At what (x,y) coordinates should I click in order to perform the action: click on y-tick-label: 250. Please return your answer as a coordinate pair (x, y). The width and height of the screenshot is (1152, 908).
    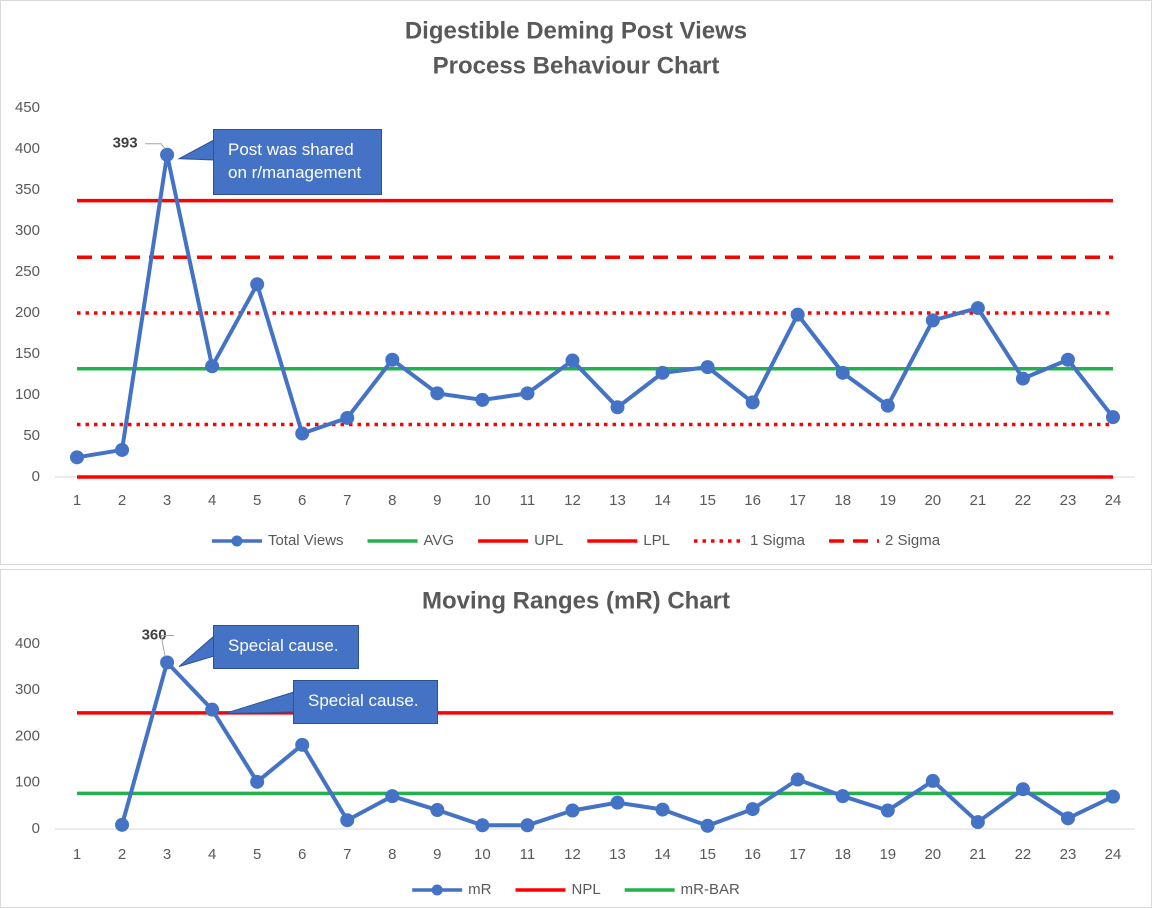
    Looking at the image, I should click on (27, 271).